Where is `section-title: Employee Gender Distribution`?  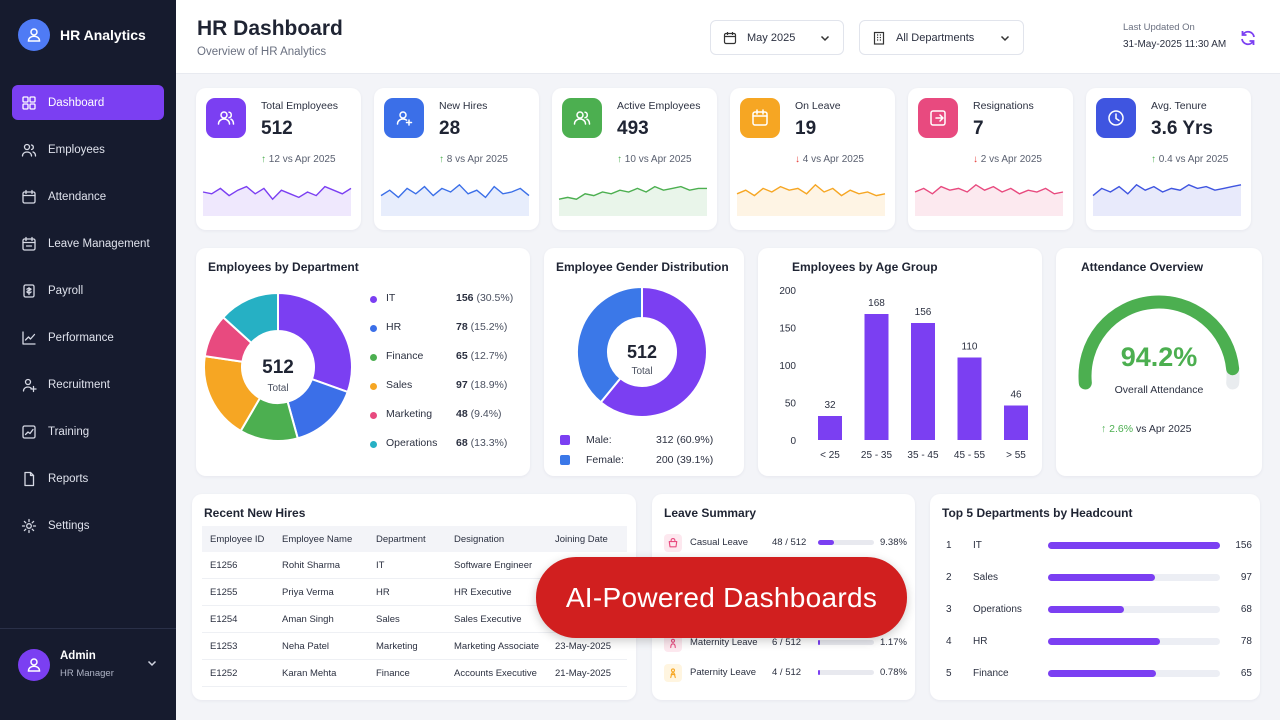
section-title: Employee Gender Distribution is located at coordinates (642, 267).